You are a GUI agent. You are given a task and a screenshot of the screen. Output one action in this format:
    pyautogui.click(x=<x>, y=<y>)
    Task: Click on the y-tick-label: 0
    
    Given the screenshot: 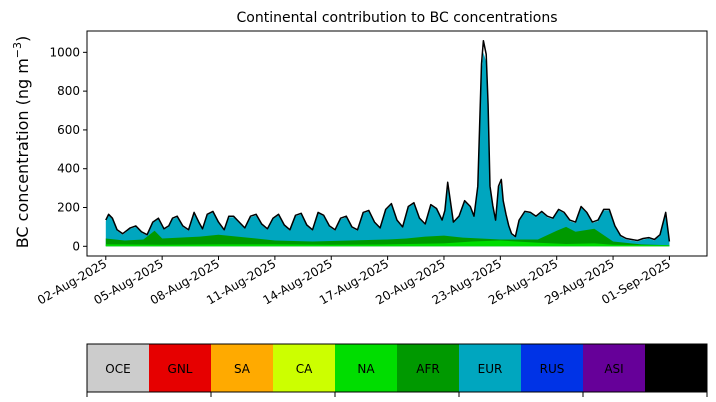 What is the action you would take?
    pyautogui.click(x=76, y=246)
    